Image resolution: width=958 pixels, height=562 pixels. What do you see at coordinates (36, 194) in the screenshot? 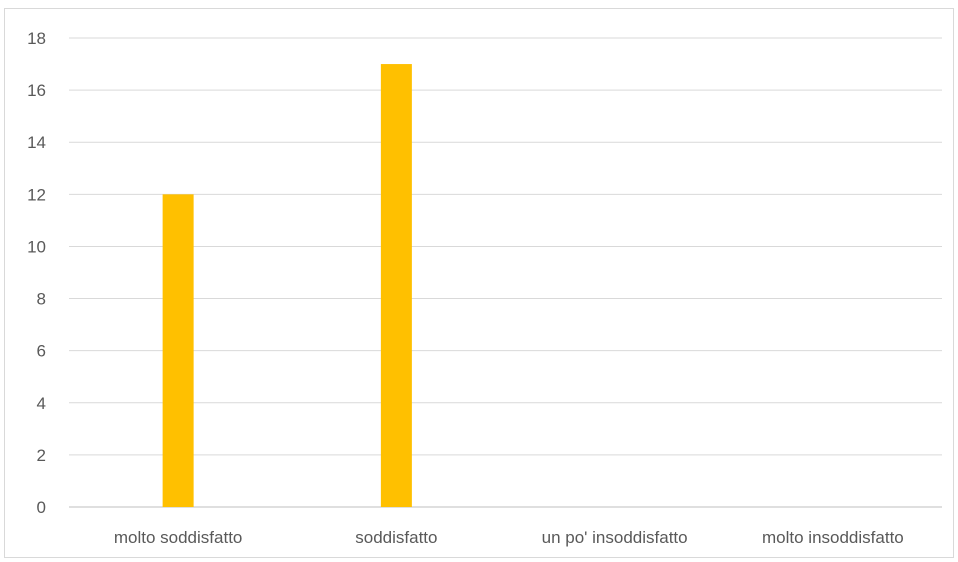
I see `y-tick-label: 12` at bounding box center [36, 194].